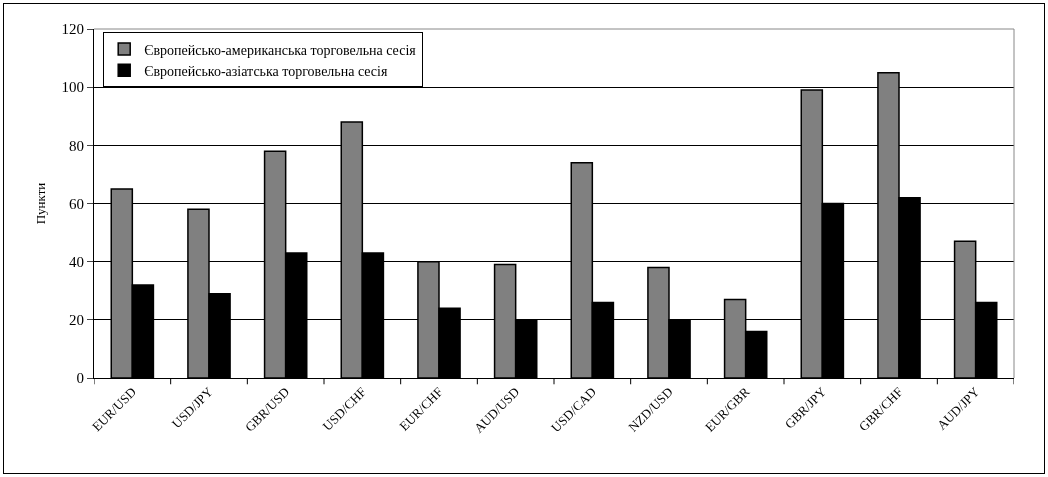 This screenshot has width=1048, height=477. What do you see at coordinates (266, 71) in the screenshot?
I see `legend-label: Європейсько-азіатська торговельна сесія` at bounding box center [266, 71].